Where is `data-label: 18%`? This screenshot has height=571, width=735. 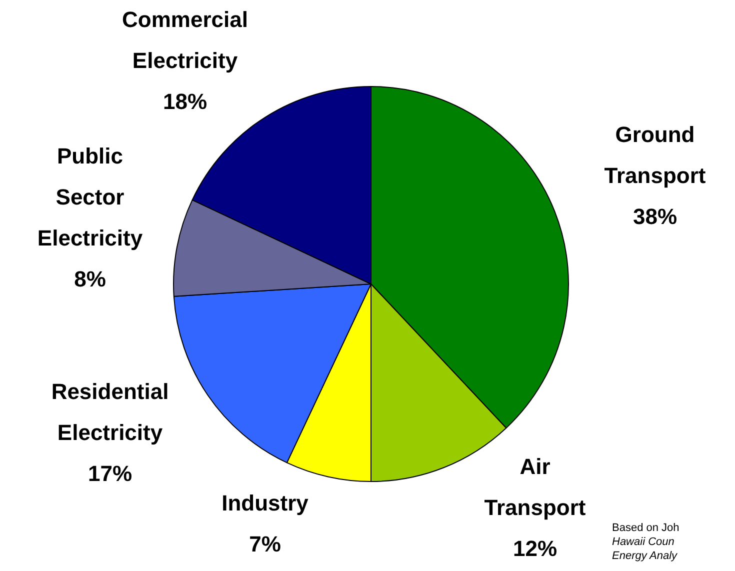 data-label: 18% is located at coordinates (185, 101).